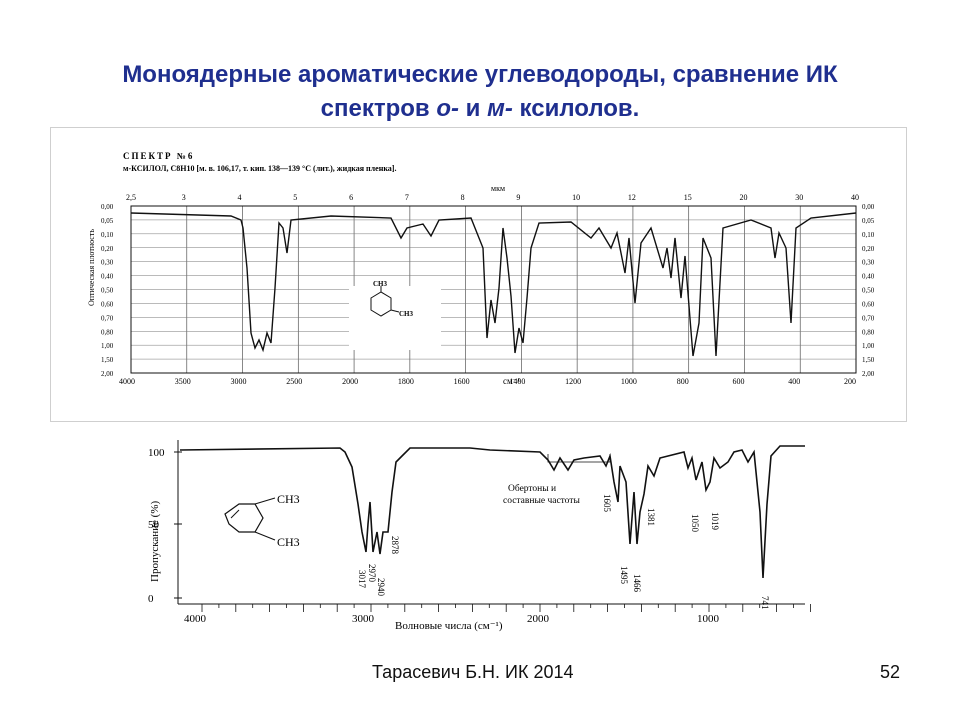 The width and height of the screenshot is (960, 720). What do you see at coordinates (868, 291) in the screenshot?
I see `top-y-tick-right: 0,50` at bounding box center [868, 291].